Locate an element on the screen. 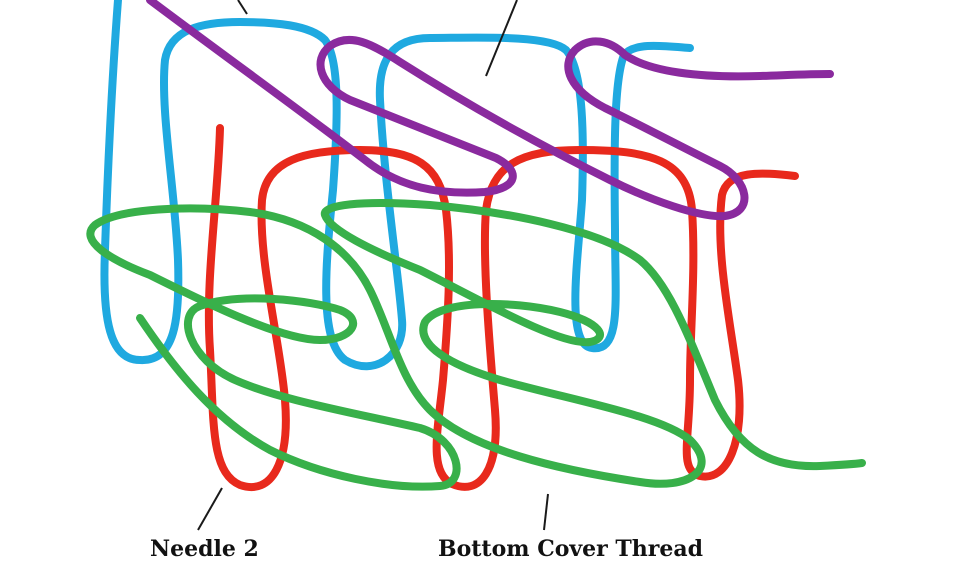 Image resolution: width=969 pixels, height=588 pixels. leader-line-top-left is located at coordinates (242, 7).